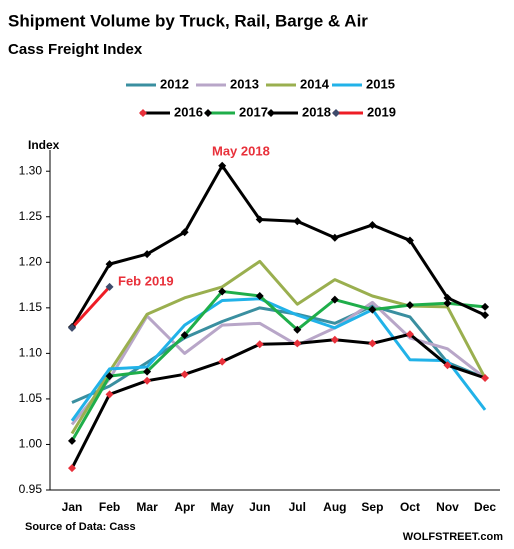  I want to click on x-tick-label: Aug, so click(334, 507).